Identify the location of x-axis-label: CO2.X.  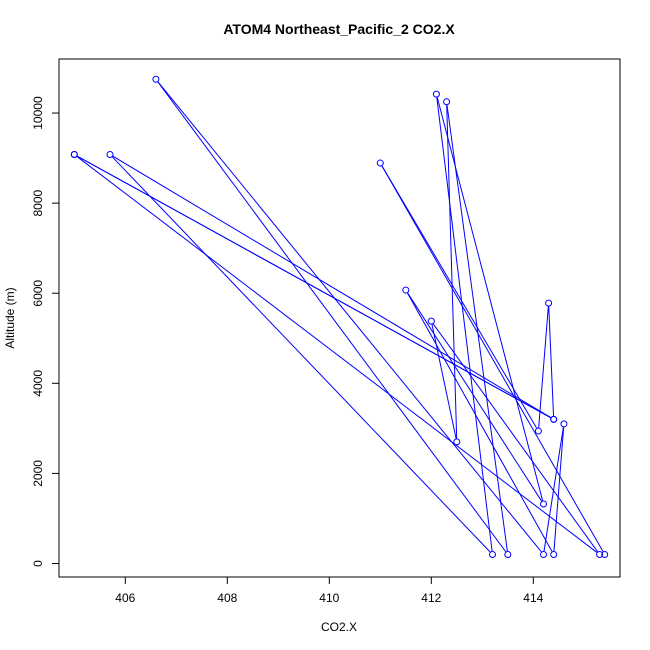
(339, 627).